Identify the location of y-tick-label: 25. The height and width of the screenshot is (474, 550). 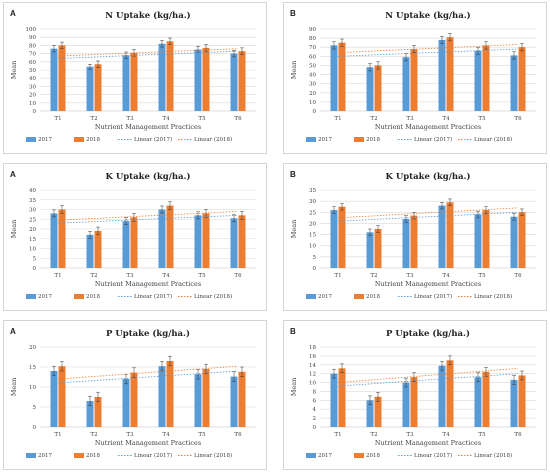
(312, 213).